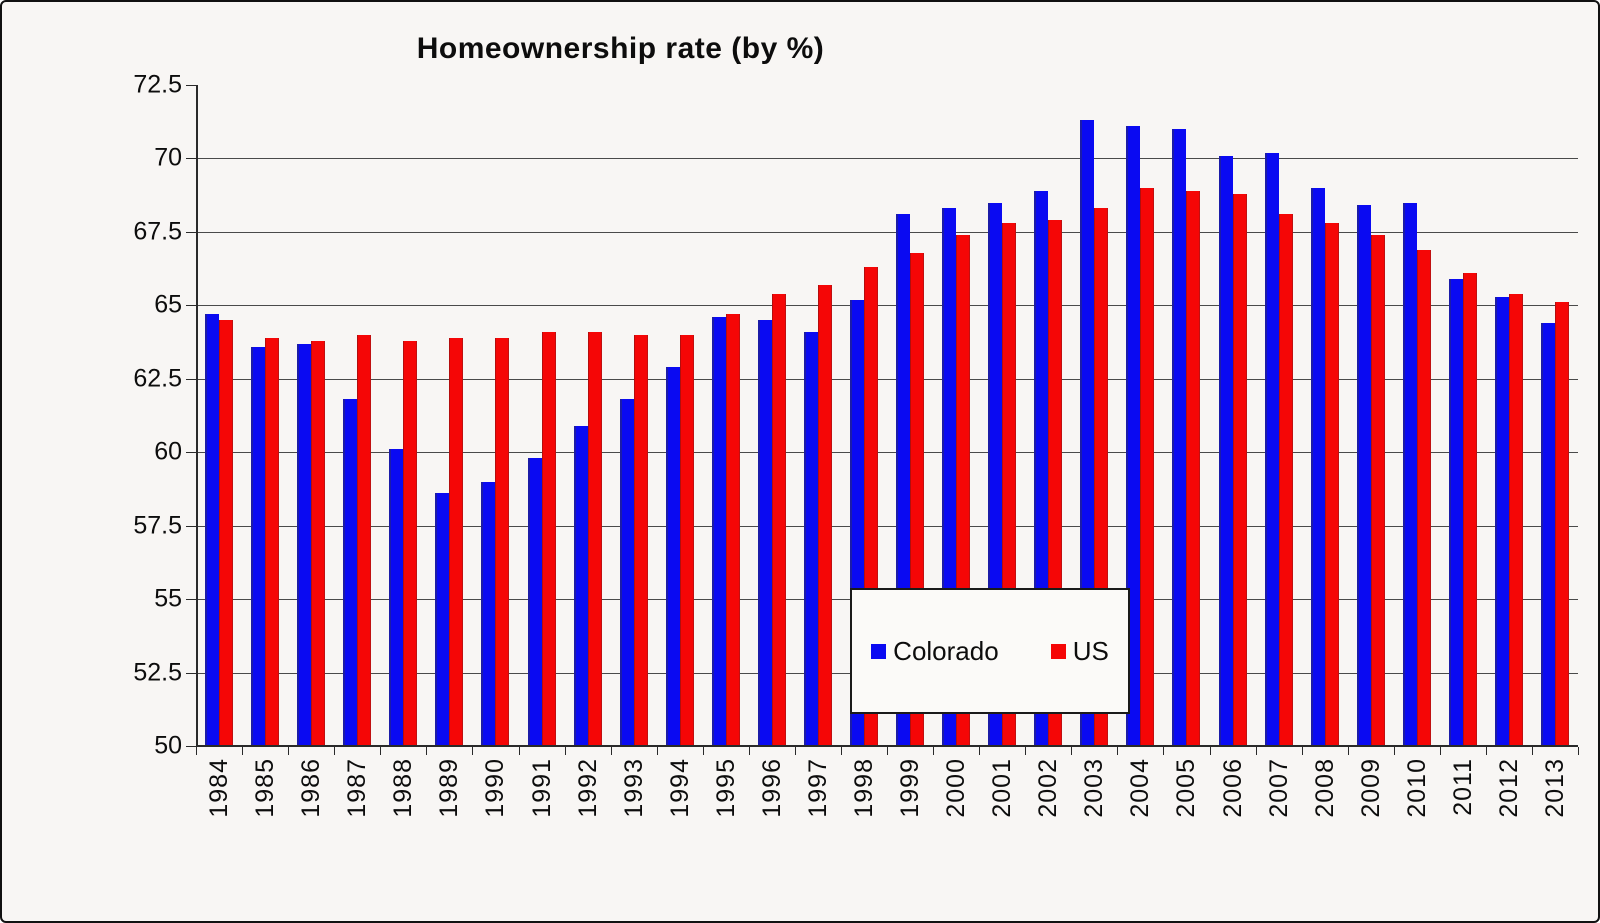 The width and height of the screenshot is (1600, 923). I want to click on y-tick-label-57.5: 57.5, so click(157, 525).